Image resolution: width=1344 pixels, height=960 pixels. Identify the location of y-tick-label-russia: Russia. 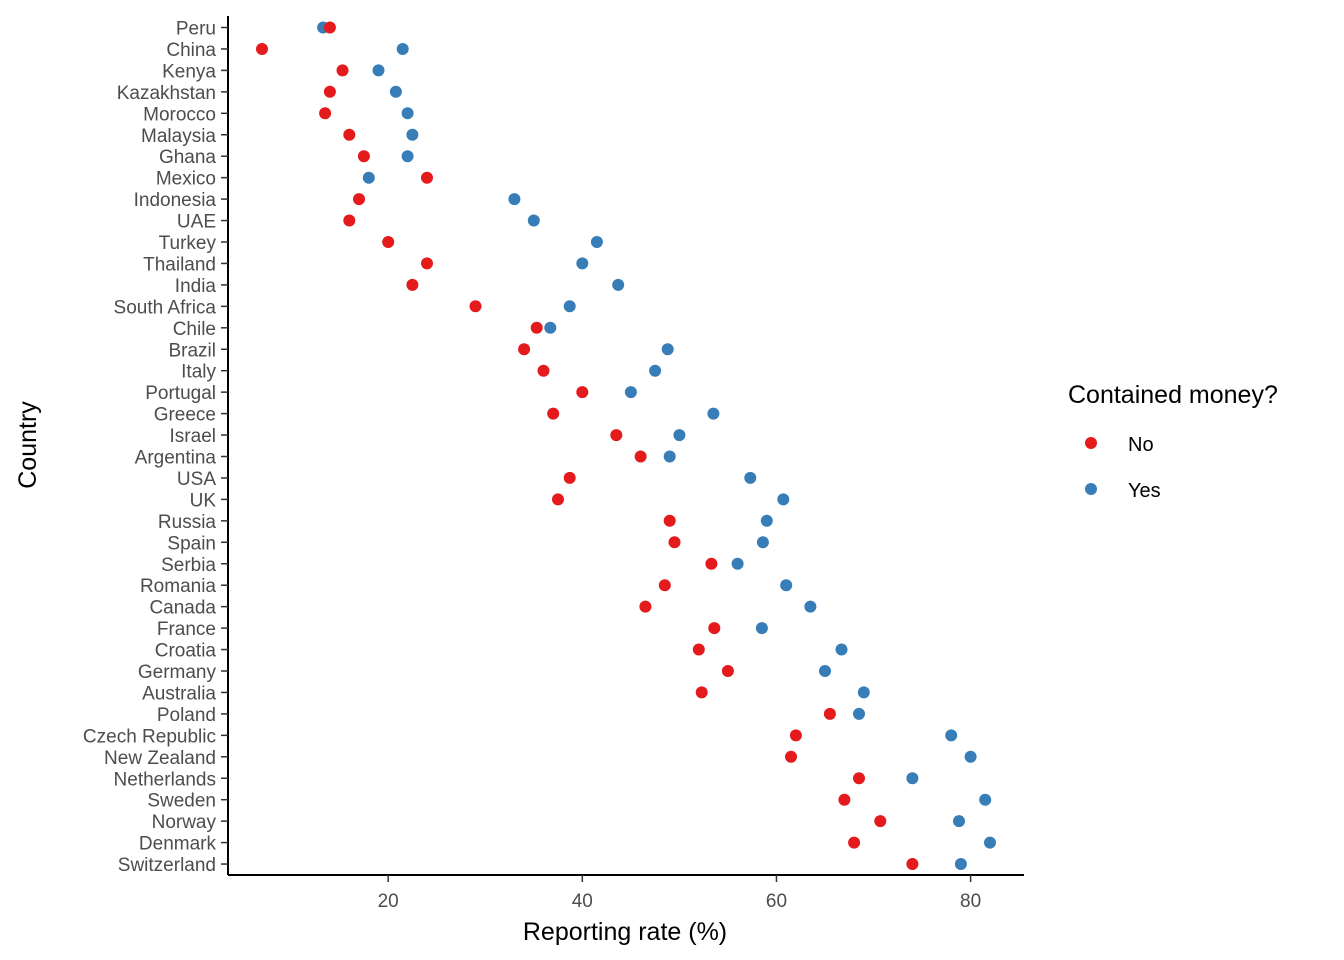
(187, 522).